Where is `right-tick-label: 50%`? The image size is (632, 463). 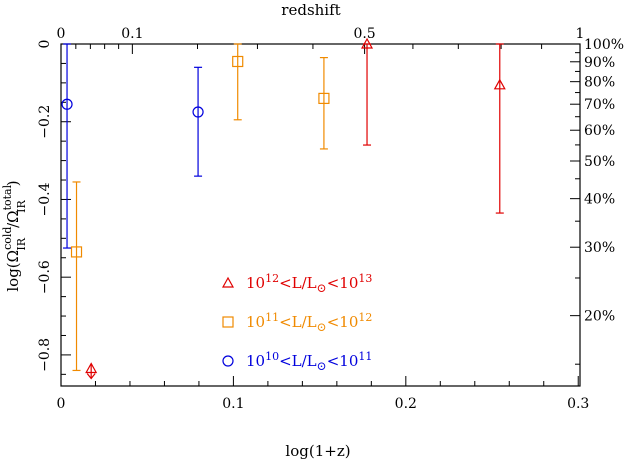 right-tick-label: 50% is located at coordinates (599, 162).